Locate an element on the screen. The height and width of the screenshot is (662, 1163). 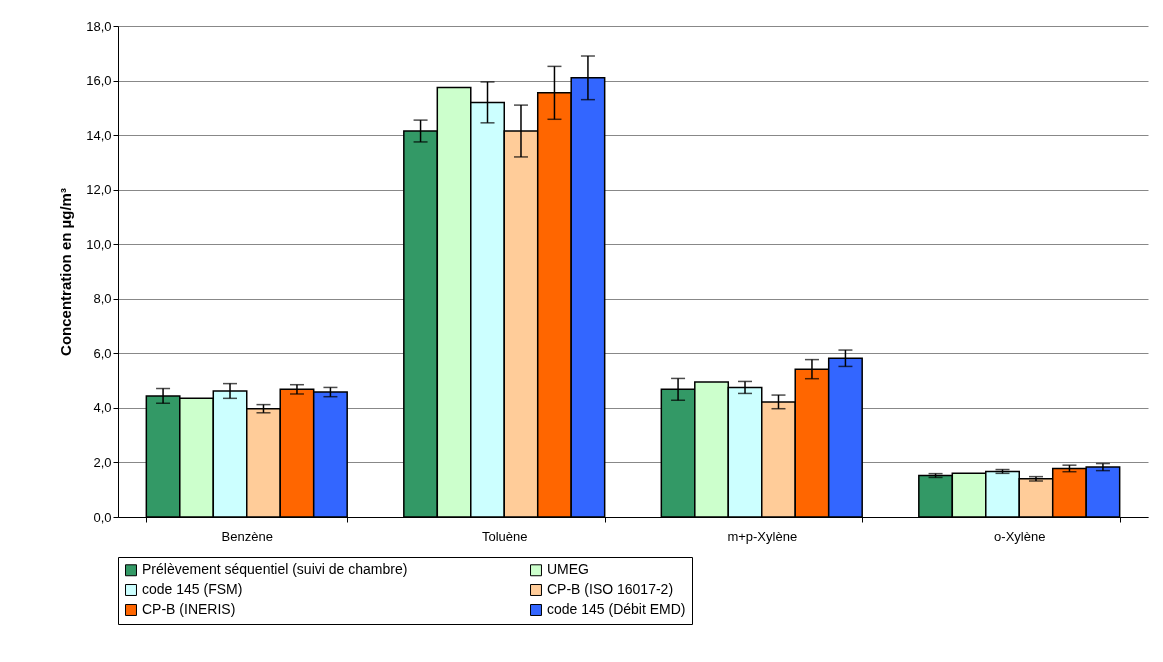
x-tick-label: Benzène is located at coordinates (247, 536).